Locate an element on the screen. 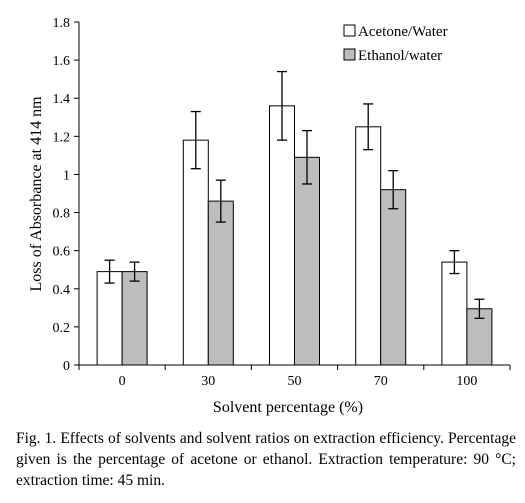  x-tick-label: 70 is located at coordinates (381, 381).